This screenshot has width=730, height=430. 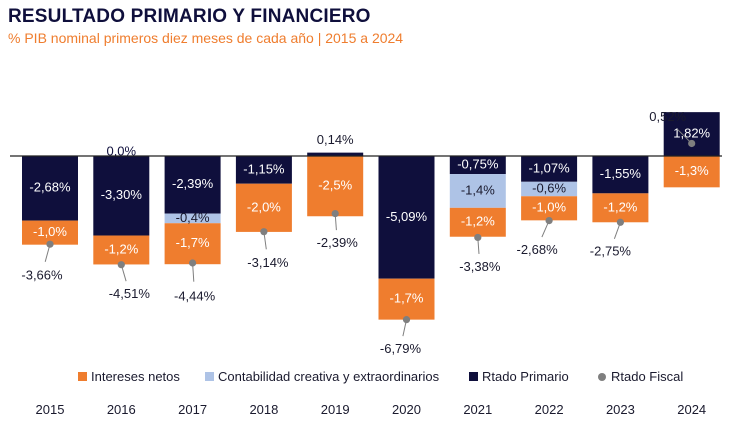 I want to click on label-intereses-2020: -1,7%, so click(x=407, y=298).